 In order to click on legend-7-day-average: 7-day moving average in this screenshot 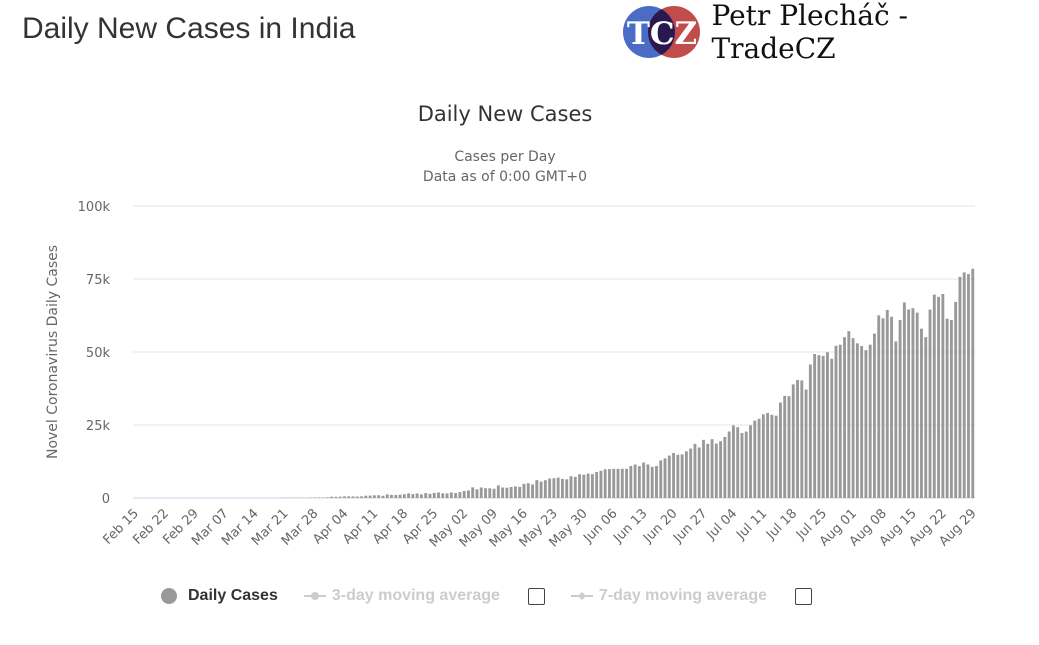, I will do `click(668, 596)`.